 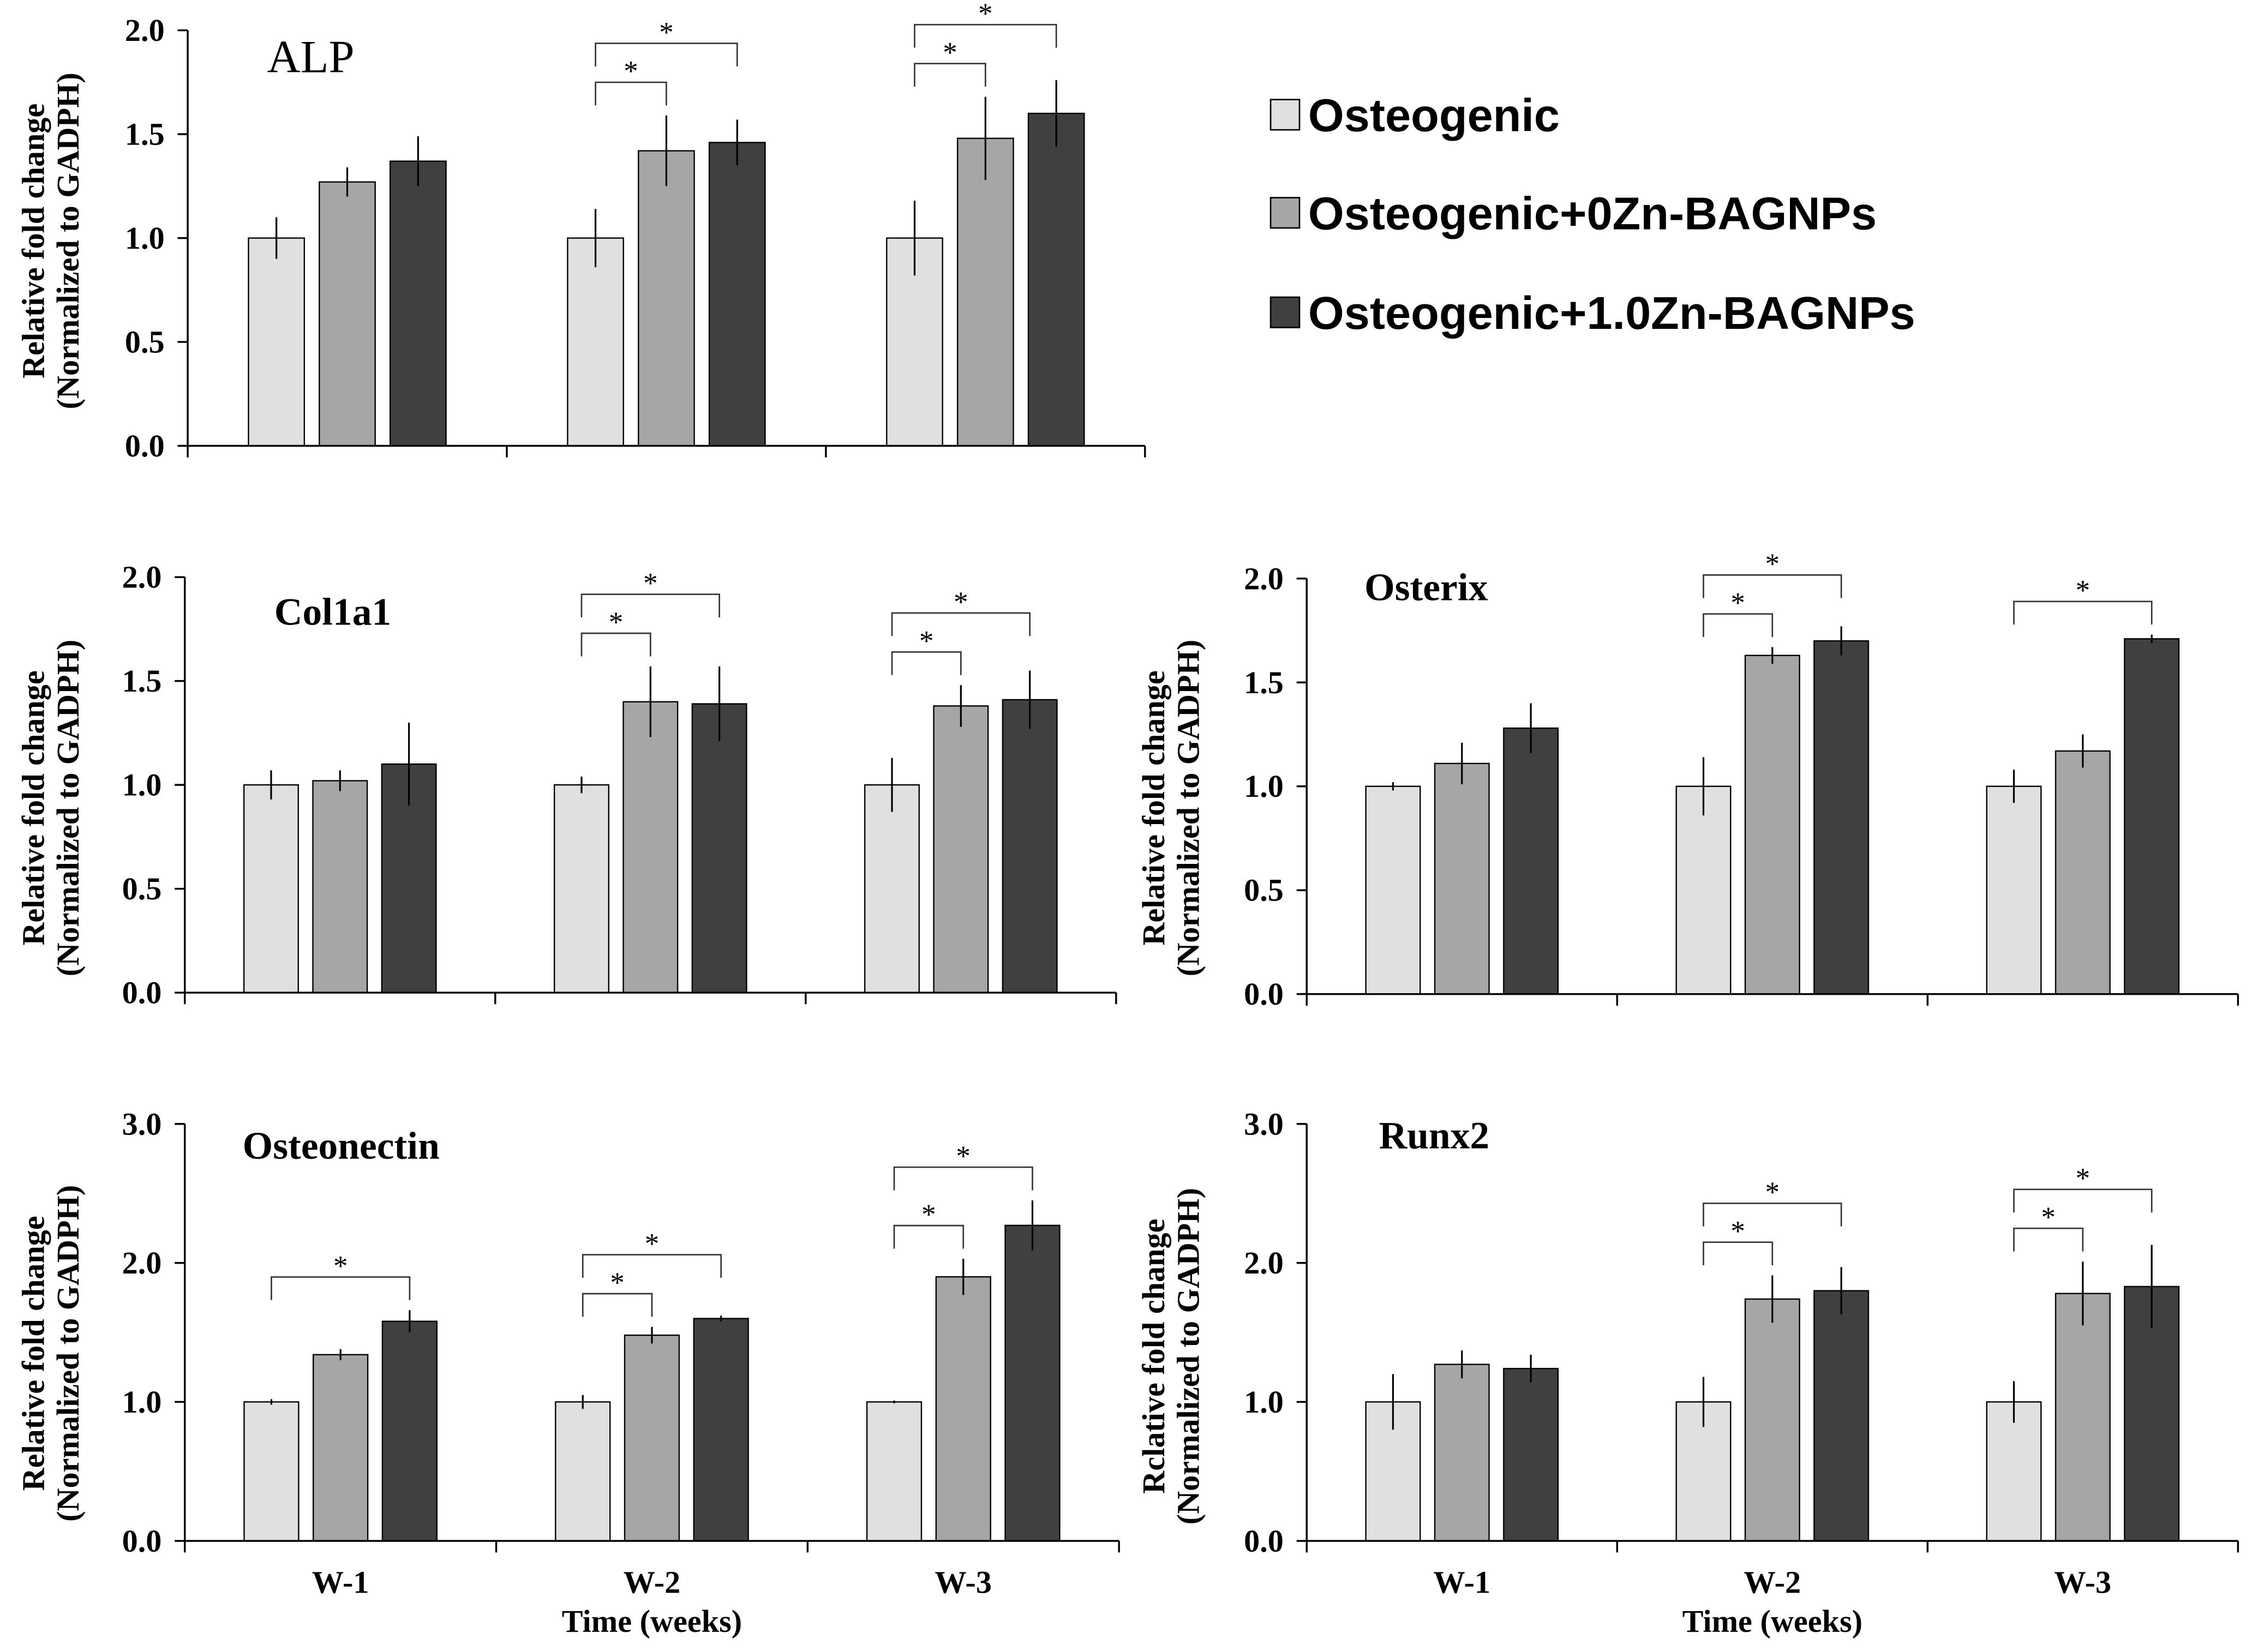 I want to click on runx2-significance-star-4: *, so click(x=2083, y=1178).